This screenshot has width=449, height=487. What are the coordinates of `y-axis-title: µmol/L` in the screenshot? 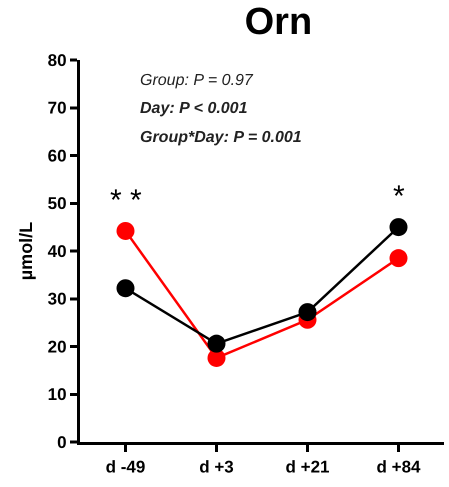 It's located at (26, 251).